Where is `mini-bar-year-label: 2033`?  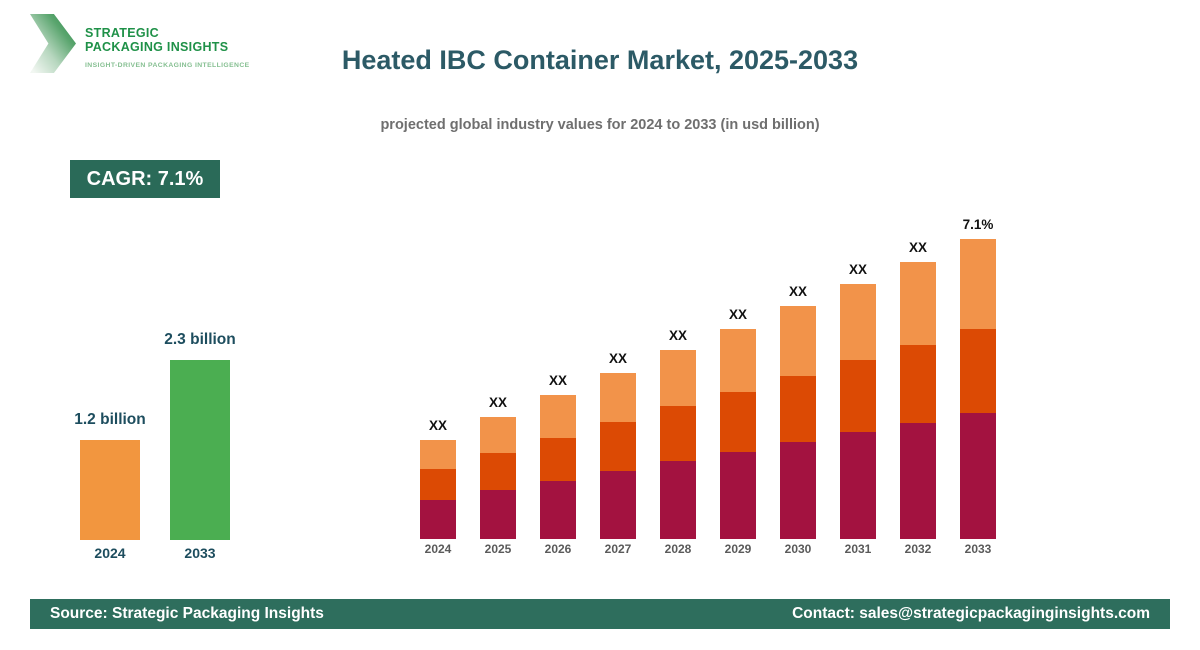 mini-bar-year-label: 2033 is located at coordinates (200, 553).